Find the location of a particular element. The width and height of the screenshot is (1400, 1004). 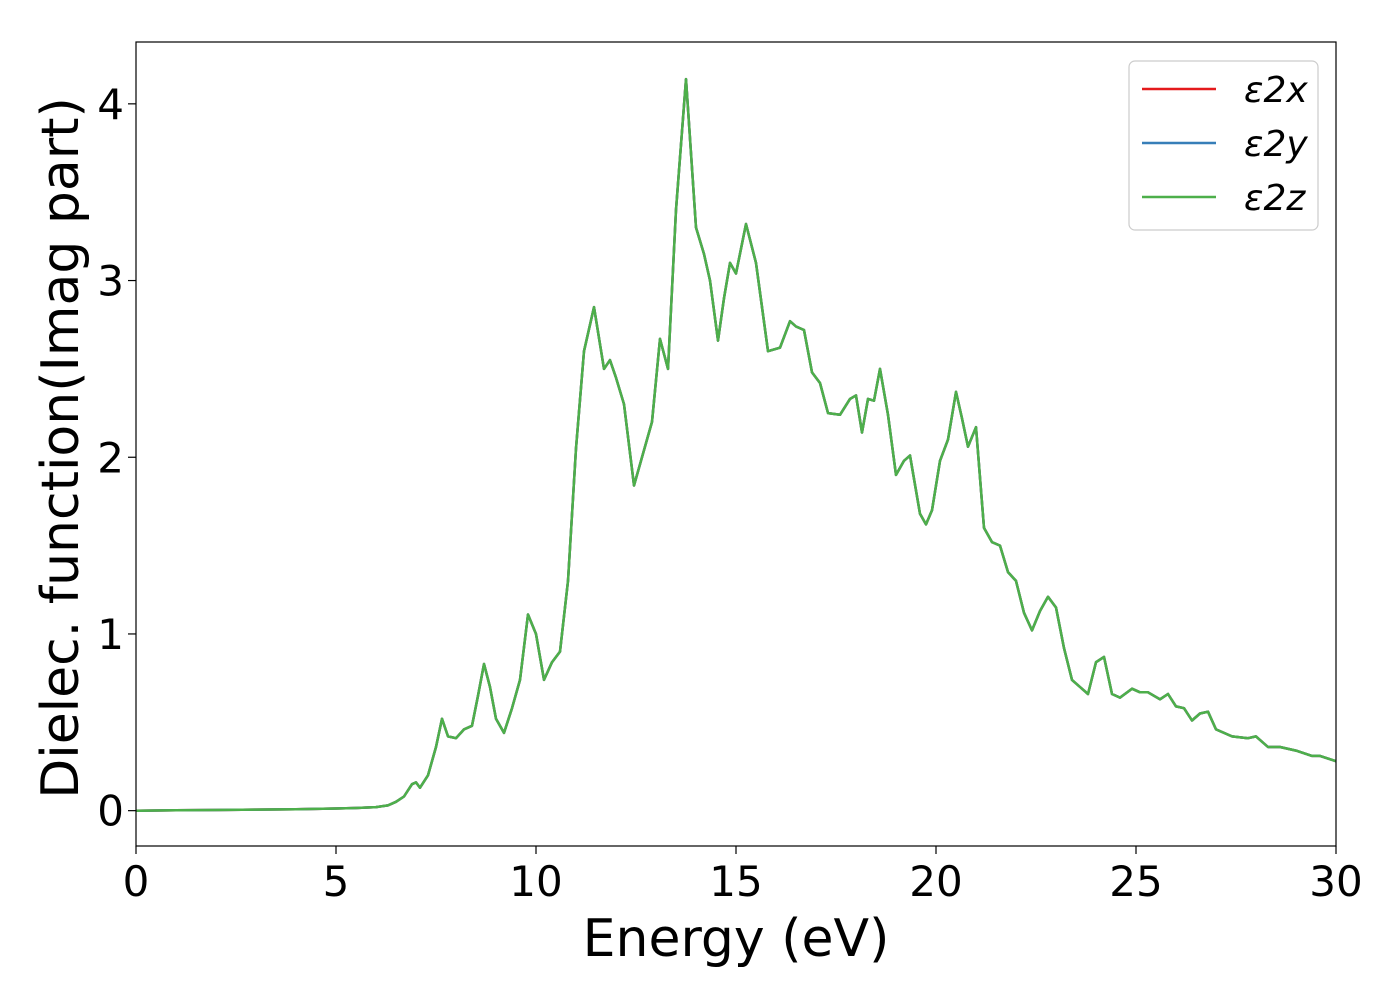

x-axis: 0 5 10 15 20 25 30 is located at coordinates (743, 876).